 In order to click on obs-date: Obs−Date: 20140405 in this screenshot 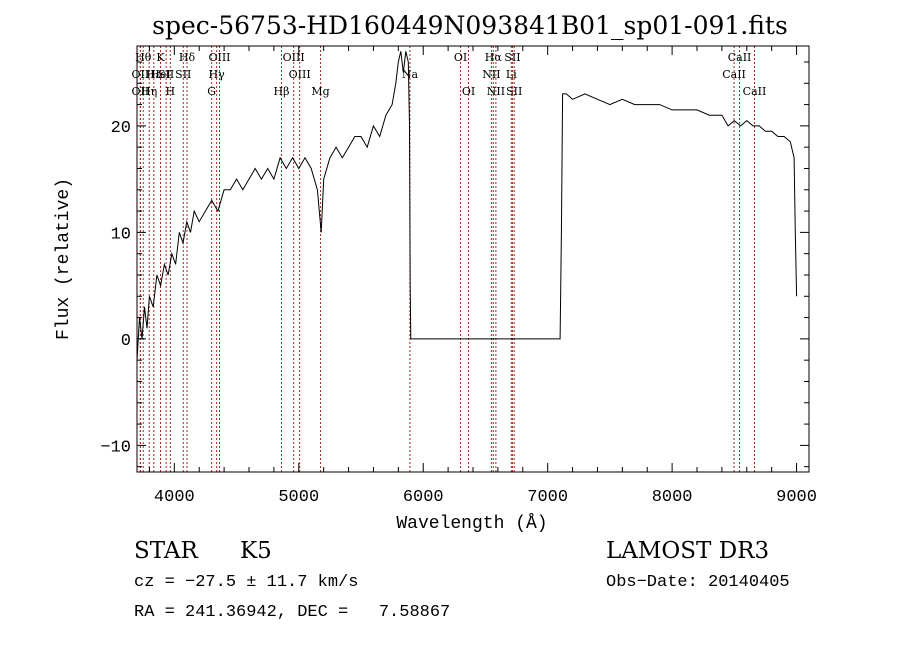, I will do `click(698, 582)`.